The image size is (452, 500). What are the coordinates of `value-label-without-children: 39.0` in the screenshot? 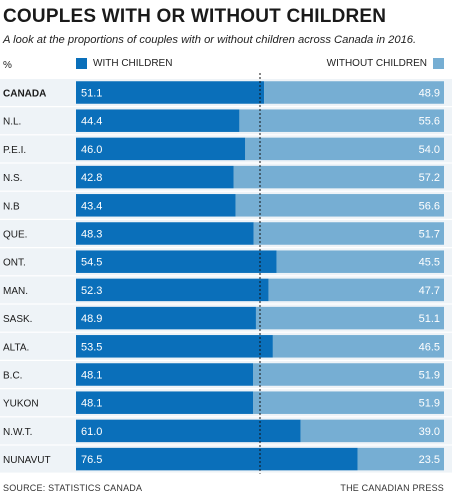 It's located at (429, 432).